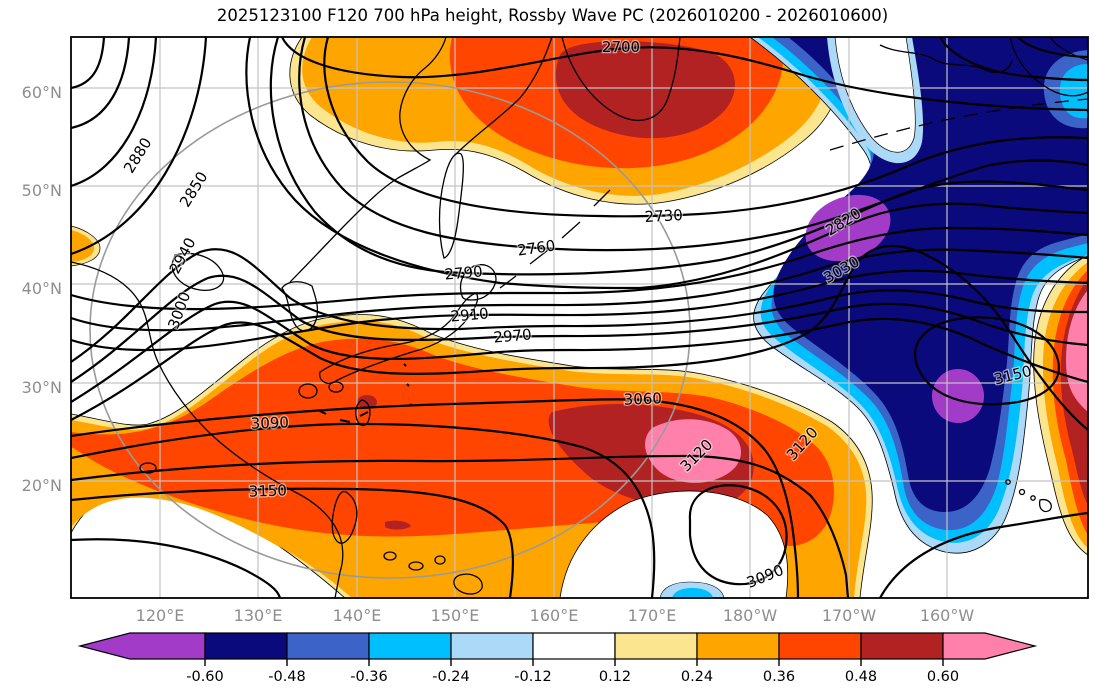 Image resolution: width=1105 pixels, height=692 pixels. Describe the element at coordinates (86, 246) in the screenshot. I see `shading-positive-leftedge` at that location.